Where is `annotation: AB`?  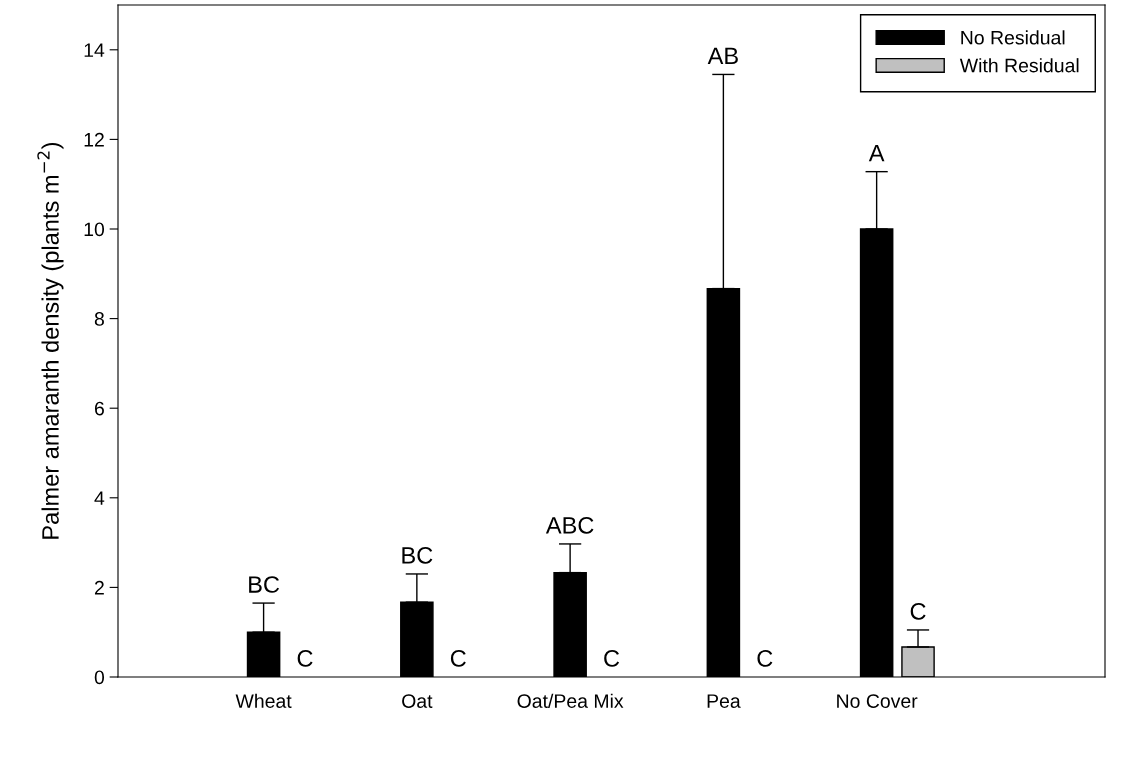
annotation: AB is located at coordinates (722, 55).